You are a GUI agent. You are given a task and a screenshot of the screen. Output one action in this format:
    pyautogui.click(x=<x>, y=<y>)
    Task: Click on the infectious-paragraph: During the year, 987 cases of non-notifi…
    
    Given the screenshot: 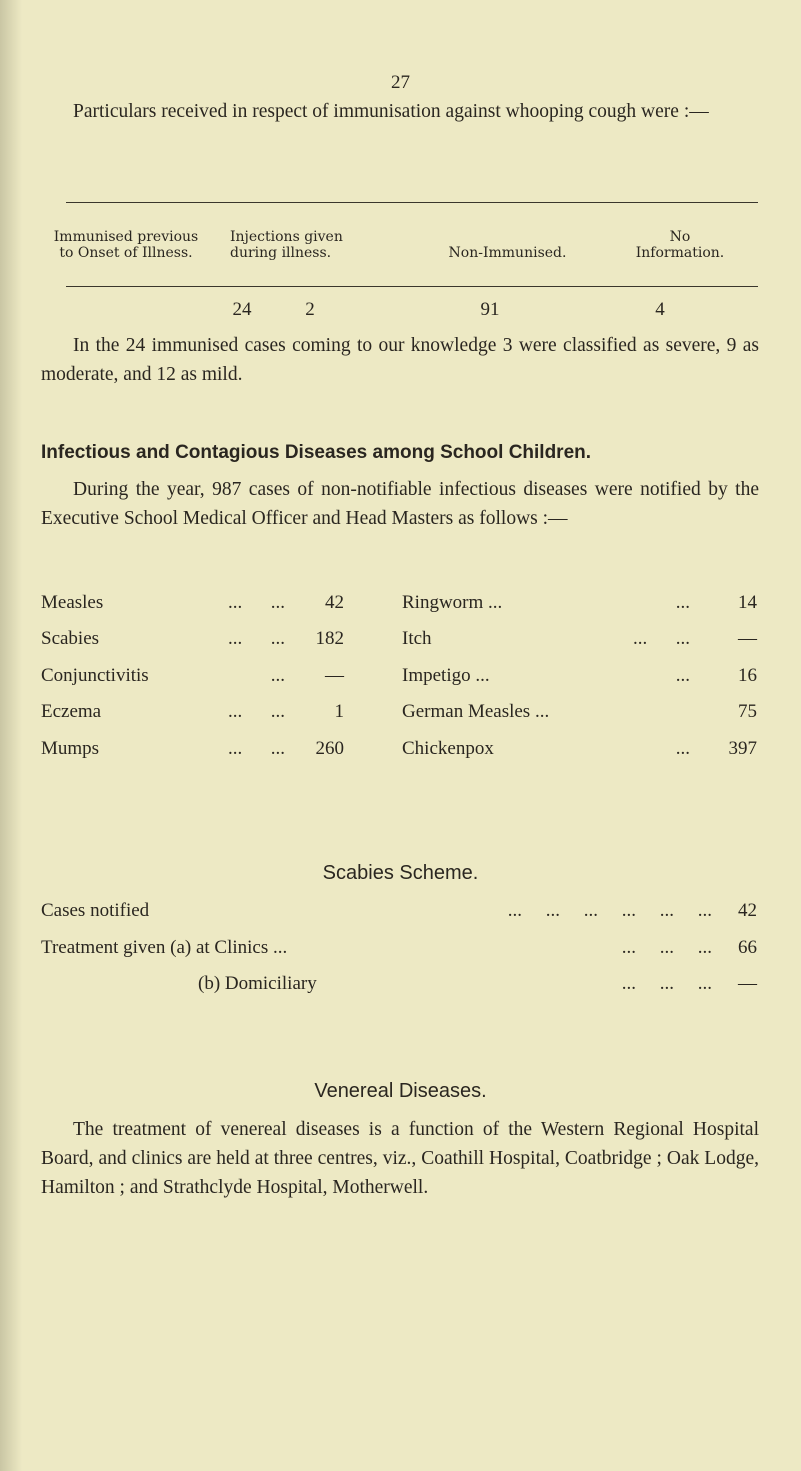 What is the action you would take?
    pyautogui.click(x=400, y=504)
    